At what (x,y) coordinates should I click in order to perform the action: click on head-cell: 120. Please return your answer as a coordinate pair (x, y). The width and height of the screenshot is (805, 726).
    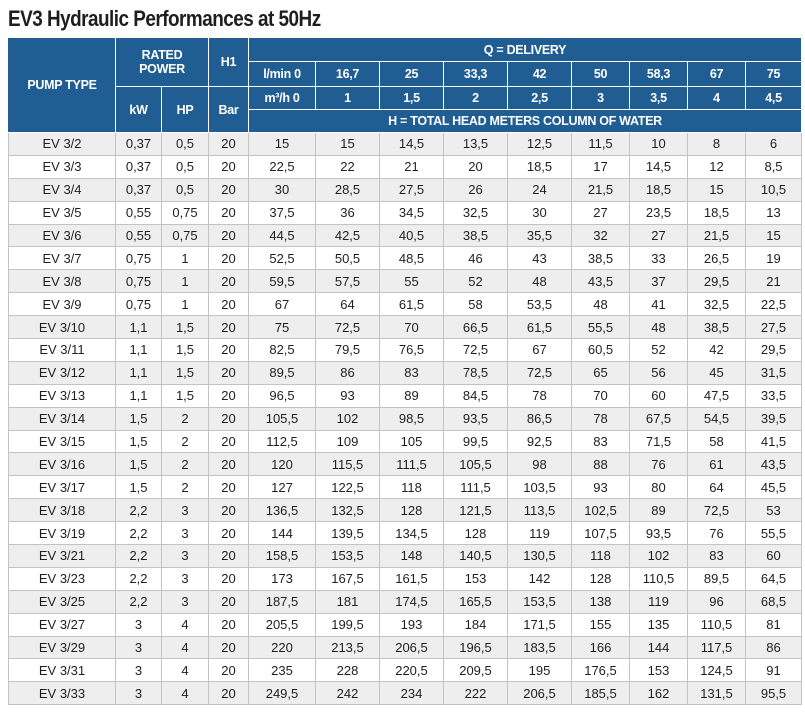
    Looking at the image, I should click on (282, 464).